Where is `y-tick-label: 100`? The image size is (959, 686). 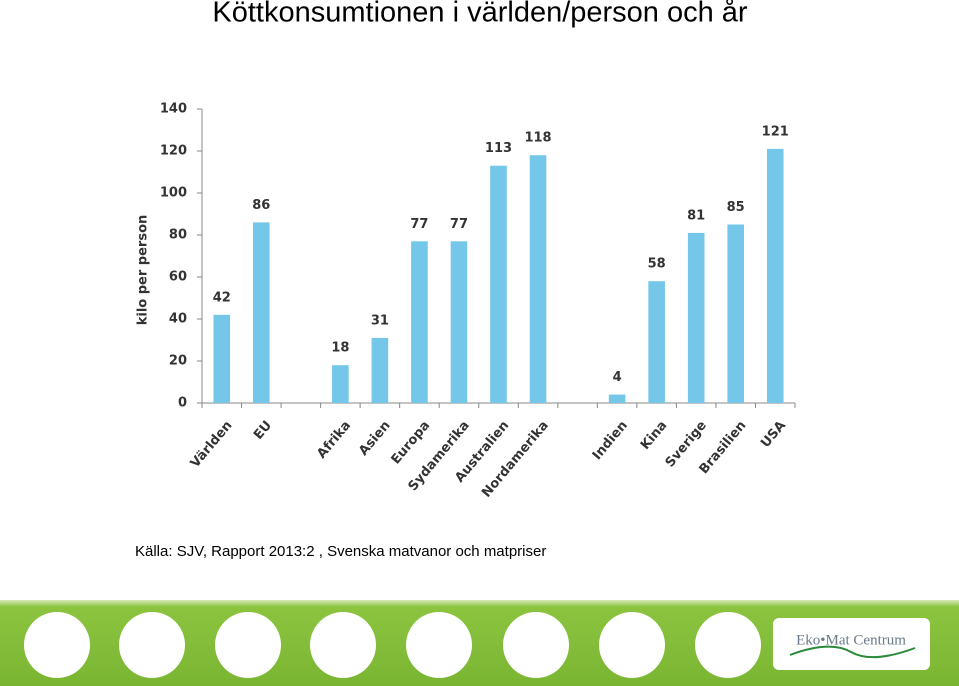 y-tick-label: 100 is located at coordinates (173, 193).